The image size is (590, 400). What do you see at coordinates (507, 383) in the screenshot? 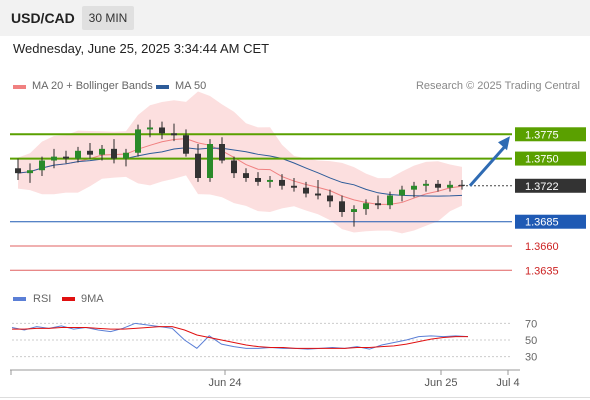
I see `x-axis-label: Jul 4` at bounding box center [507, 383].